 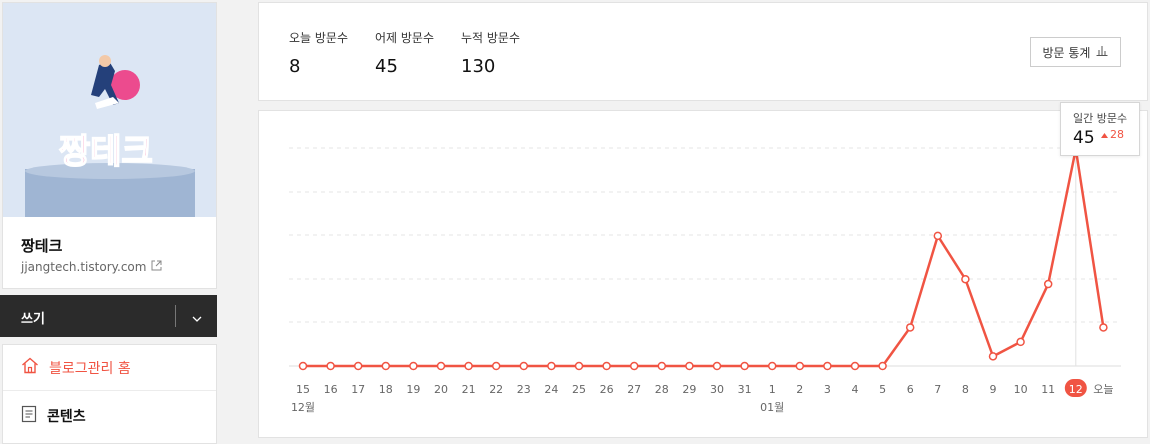 I want to click on menu-item-label: 콘텐츠, so click(x=66, y=417).